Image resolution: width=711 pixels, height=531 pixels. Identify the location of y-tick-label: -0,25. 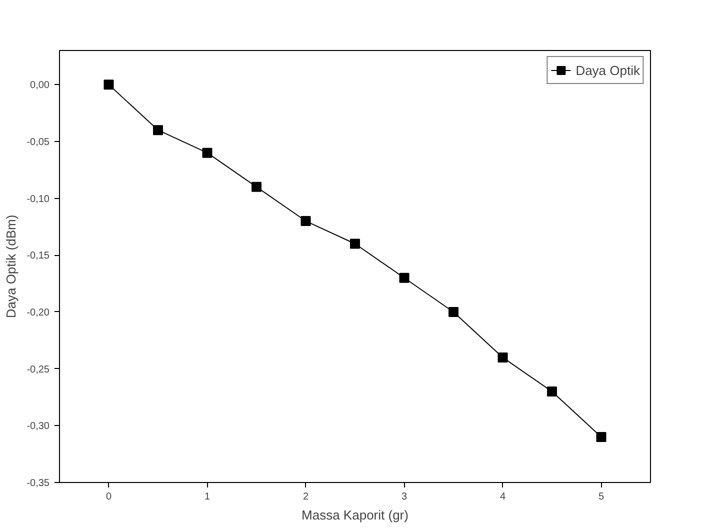
(38, 370).